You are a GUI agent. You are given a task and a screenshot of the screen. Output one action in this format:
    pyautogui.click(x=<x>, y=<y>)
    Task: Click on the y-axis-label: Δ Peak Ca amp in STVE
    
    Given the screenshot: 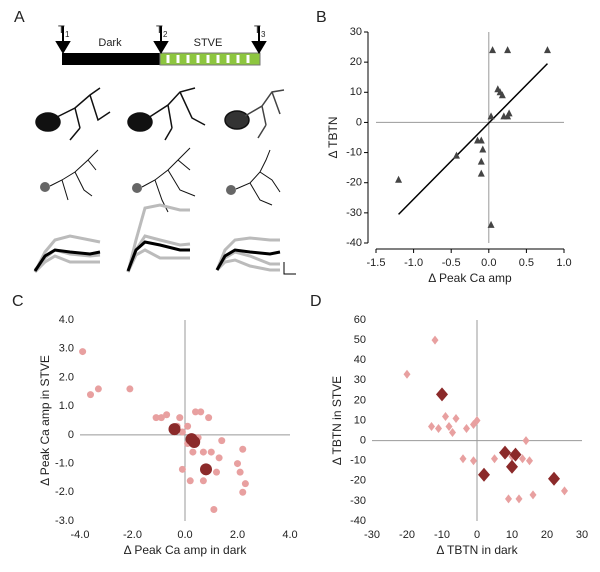 What is the action you would take?
    pyautogui.click(x=45, y=420)
    